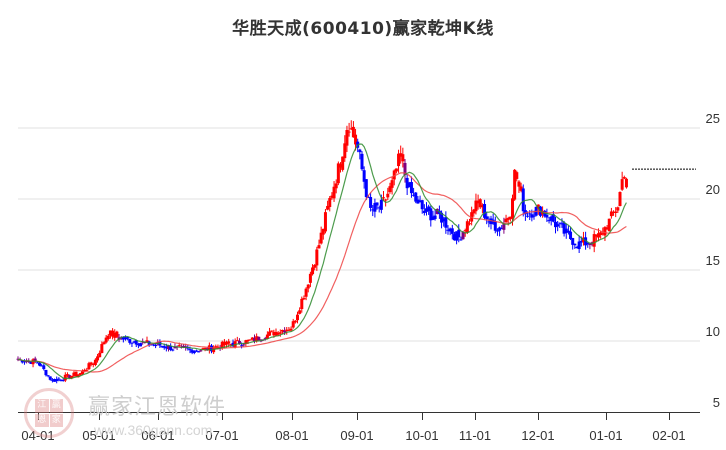 The image size is (726, 450). Describe the element at coordinates (716, 402) in the screenshot. I see `y-tick-label: 5` at that location.